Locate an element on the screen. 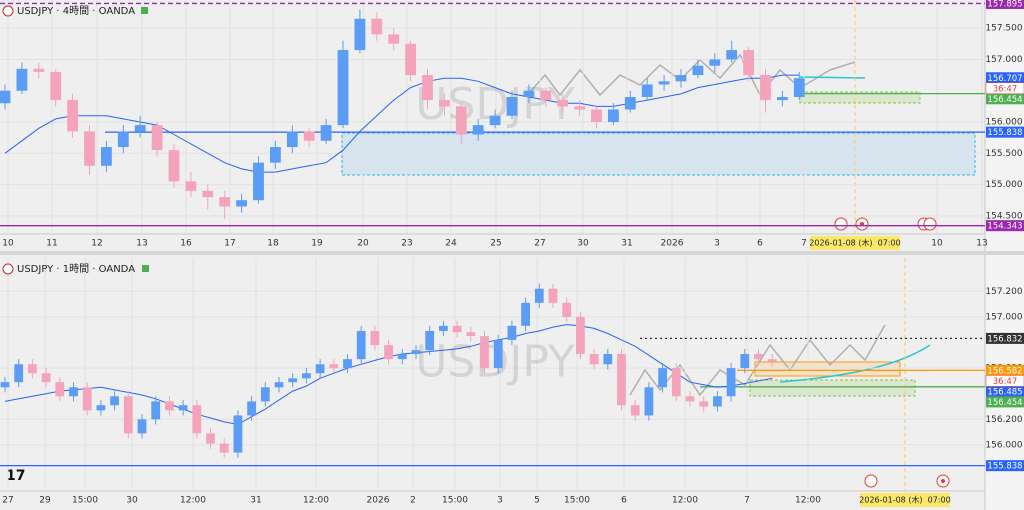  x-tick-label: 25 is located at coordinates (495, 244).